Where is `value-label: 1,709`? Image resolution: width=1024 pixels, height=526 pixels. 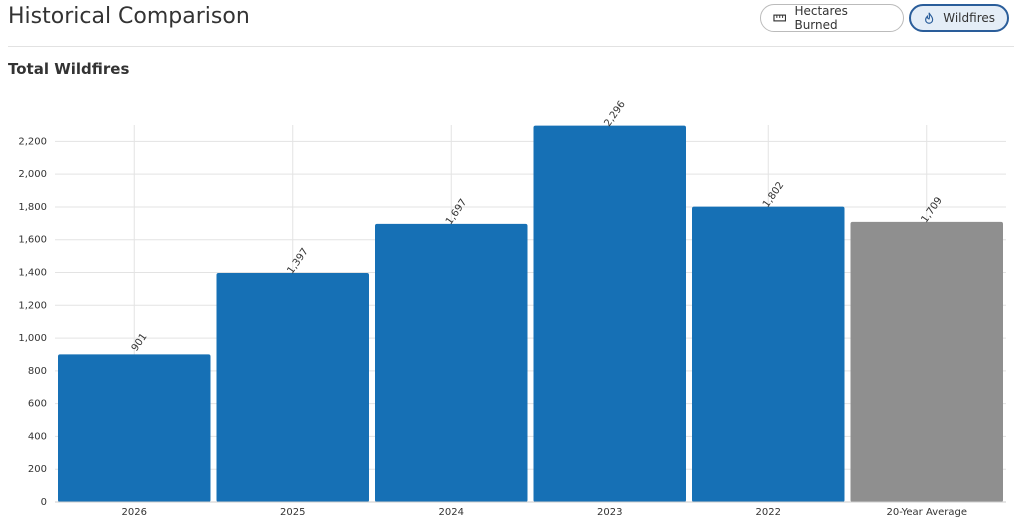 value-label: 1,709 is located at coordinates (931, 210).